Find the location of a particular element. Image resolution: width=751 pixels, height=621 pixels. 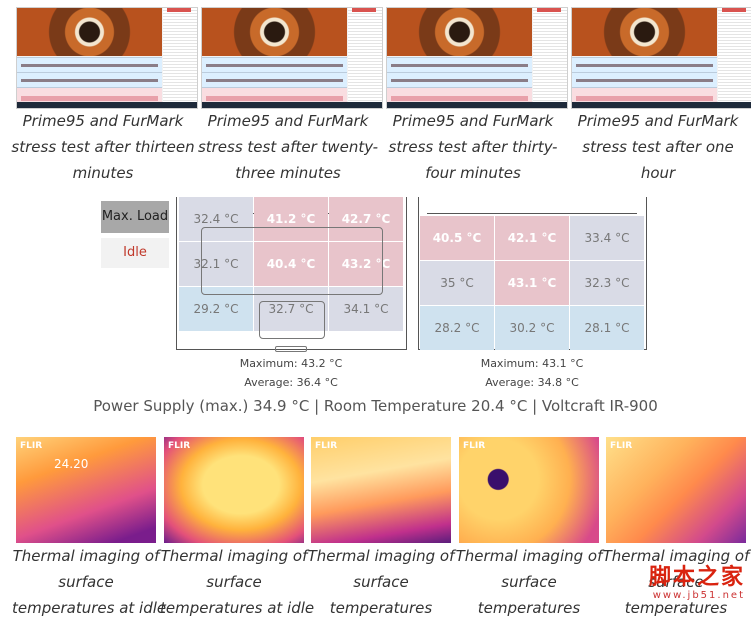

thermal-image-4: FLIR is located at coordinates (529, 490).